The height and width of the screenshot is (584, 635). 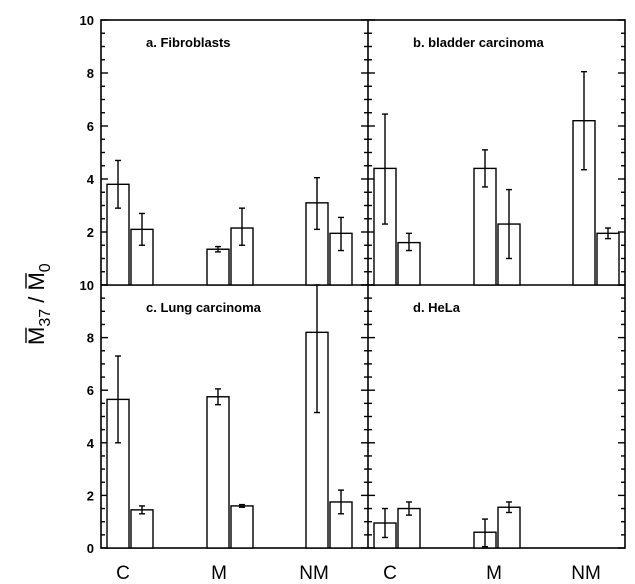 I want to click on panel-title: a. Fibroblasts, so click(x=188, y=42).